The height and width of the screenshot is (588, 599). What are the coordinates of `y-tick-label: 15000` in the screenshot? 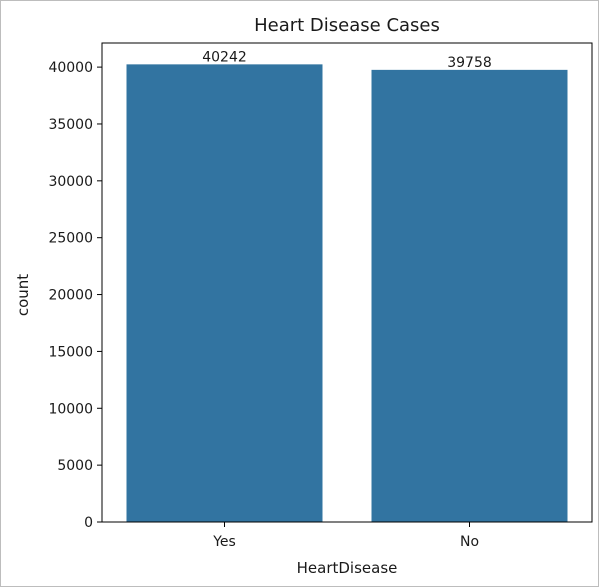 It's located at (70, 352).